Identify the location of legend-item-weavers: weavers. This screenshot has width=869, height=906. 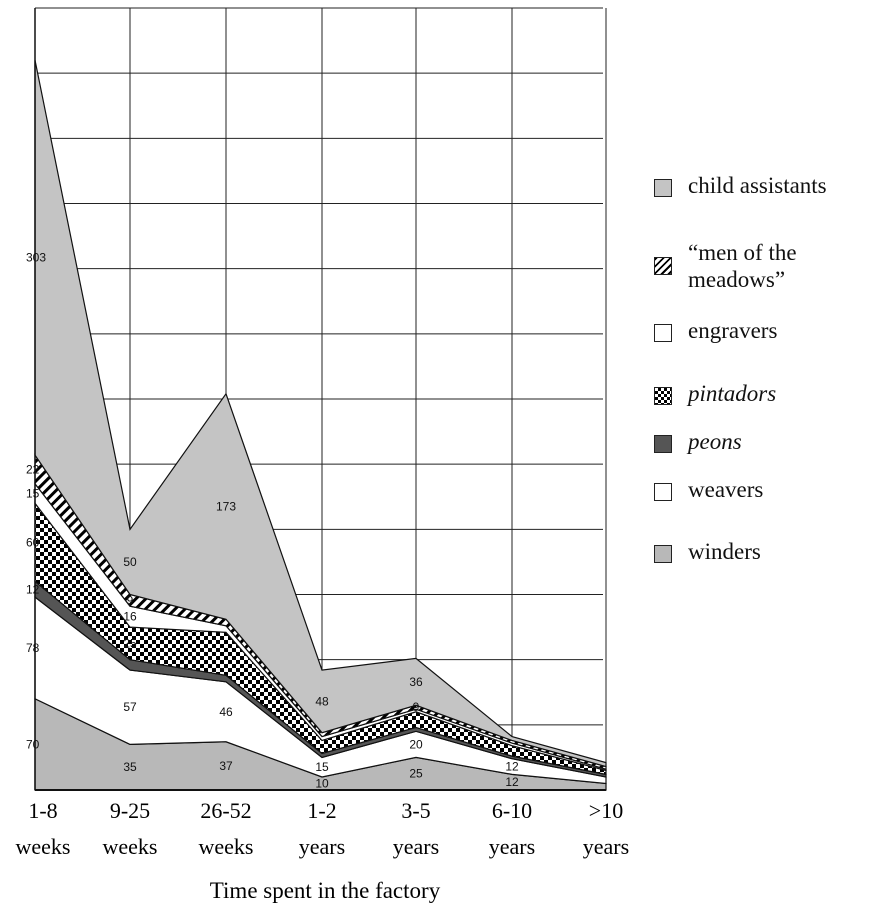
(756, 489).